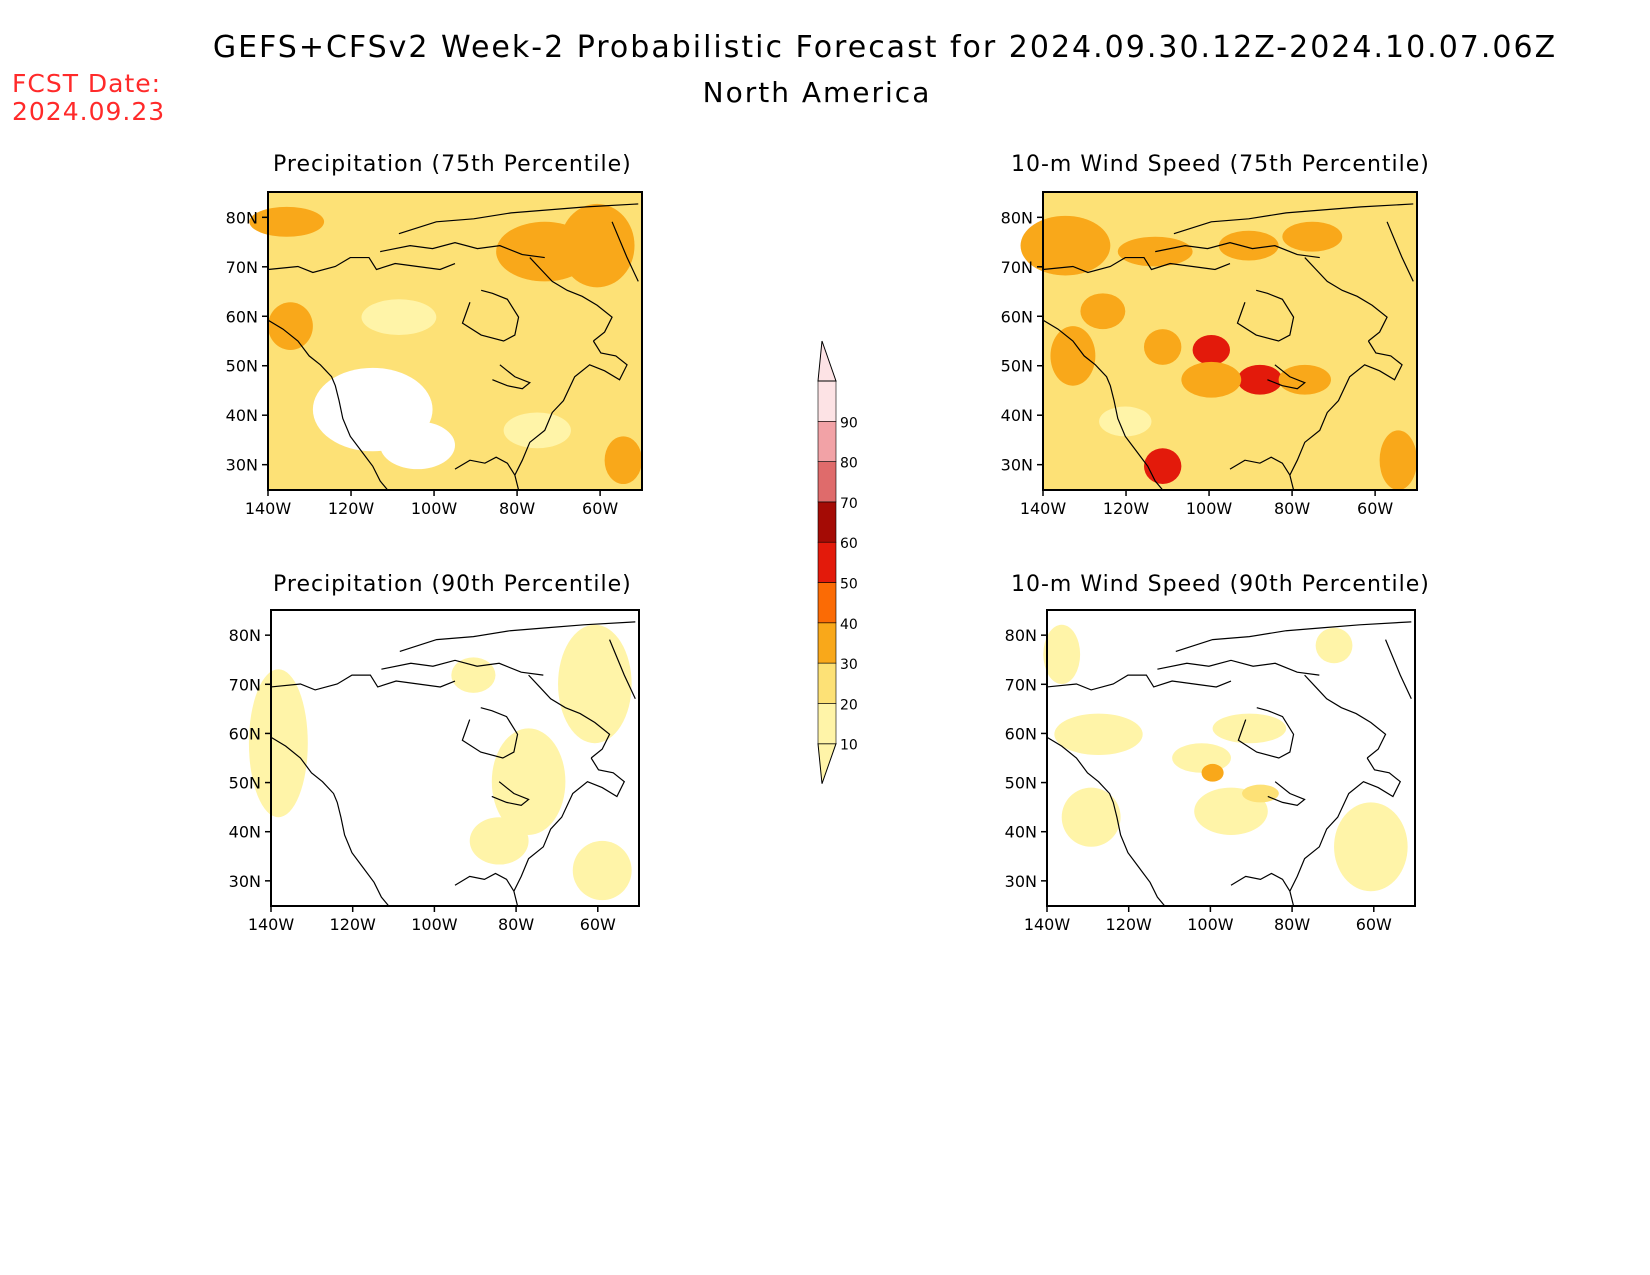  I want to click on panel-title-wind-75: 10-m Wind Speed (75th Percentile), so click(1220, 164).